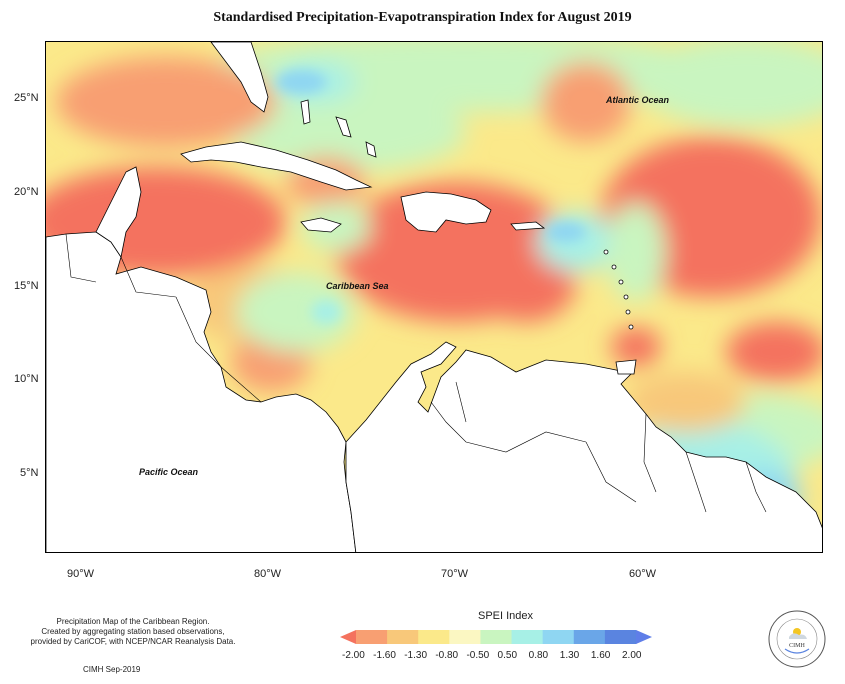  What do you see at coordinates (638, 100) in the screenshot?
I see `atlantic-ocean-label: Atlantic Ocean` at bounding box center [638, 100].